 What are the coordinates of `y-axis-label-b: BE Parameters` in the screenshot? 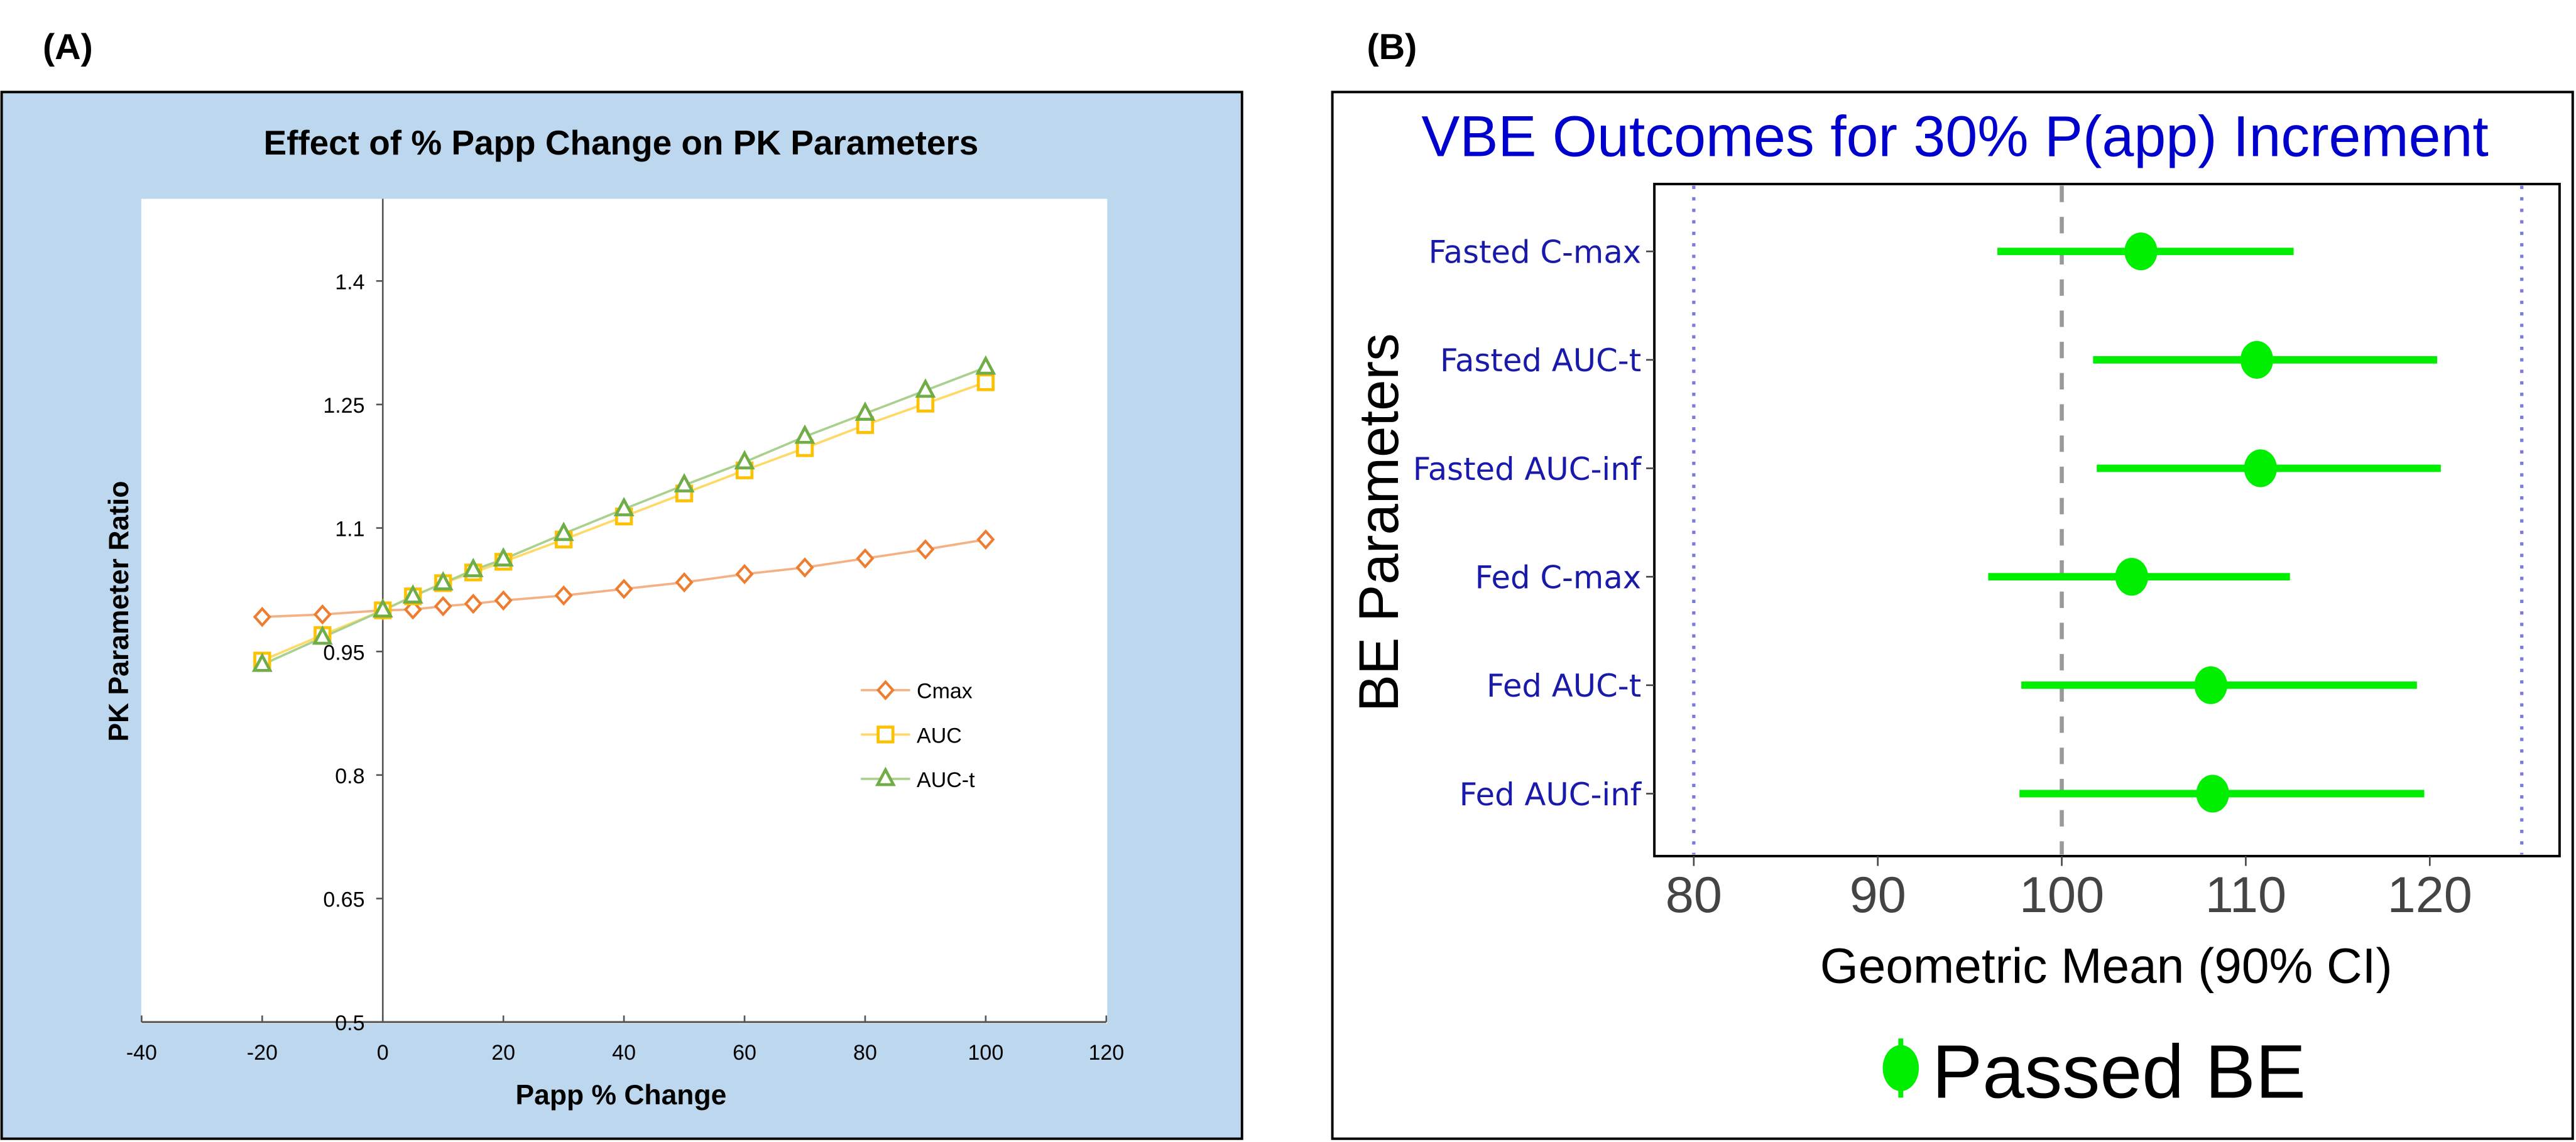 It's located at (1379, 522).